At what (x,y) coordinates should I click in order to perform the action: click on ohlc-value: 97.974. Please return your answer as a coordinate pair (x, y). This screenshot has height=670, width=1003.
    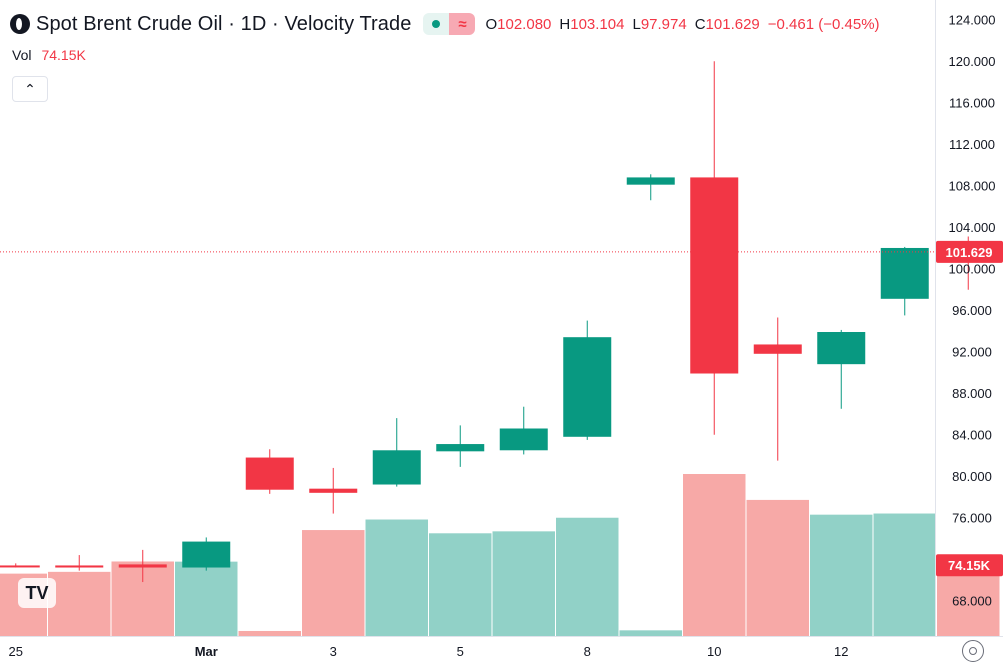
    Looking at the image, I should click on (663, 24).